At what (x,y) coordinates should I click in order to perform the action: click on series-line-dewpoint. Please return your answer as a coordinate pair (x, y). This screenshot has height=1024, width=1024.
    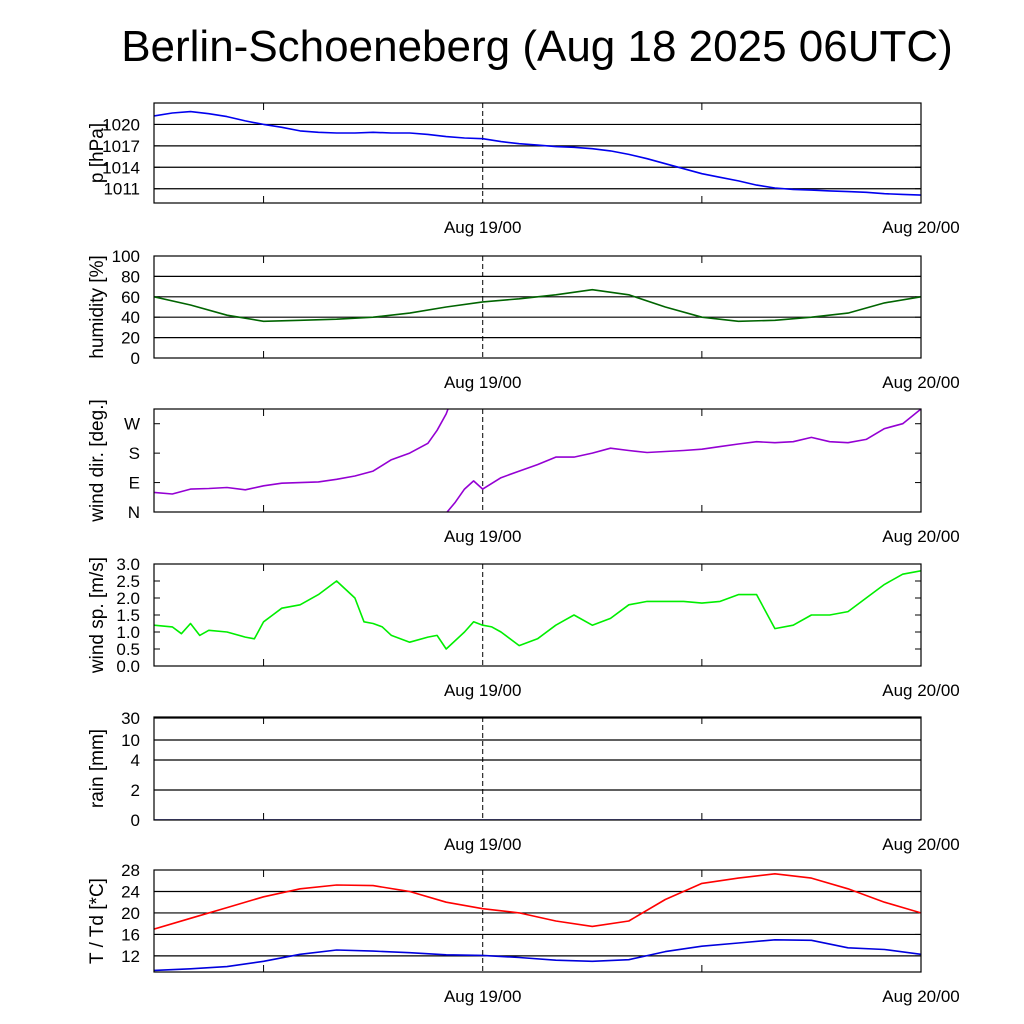
    Looking at the image, I should click on (537, 955).